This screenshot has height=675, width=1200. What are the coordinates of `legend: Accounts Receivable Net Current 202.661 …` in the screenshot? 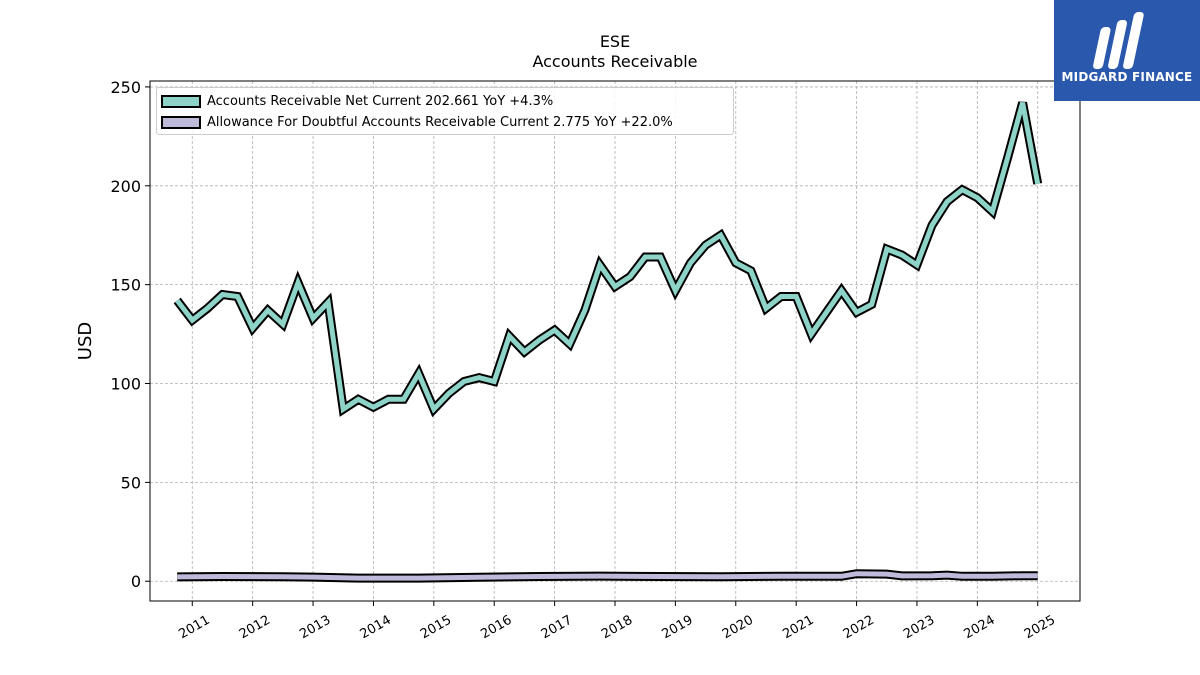 It's located at (445, 111).